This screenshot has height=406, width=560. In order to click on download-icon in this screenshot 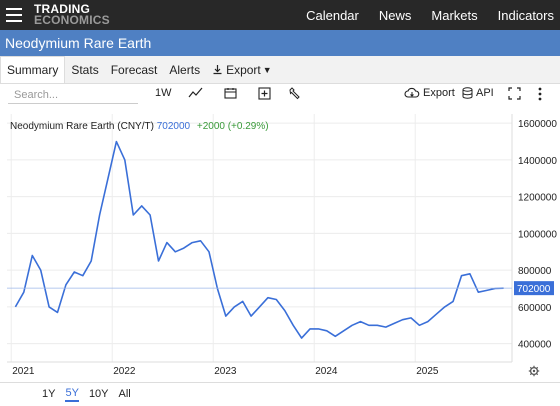, I will do `click(217, 70)`.